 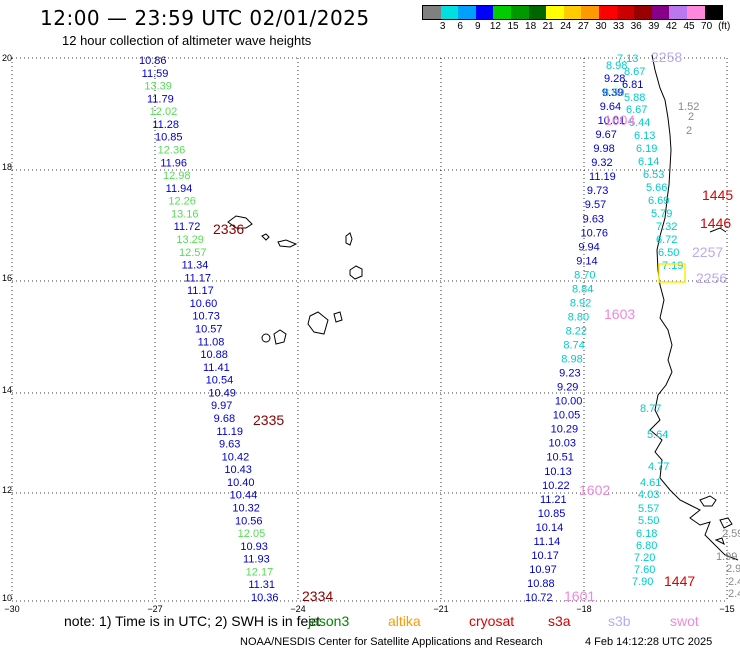 What do you see at coordinates (654, 26) in the screenshot?
I see `legend-tick-label: 39` at bounding box center [654, 26].